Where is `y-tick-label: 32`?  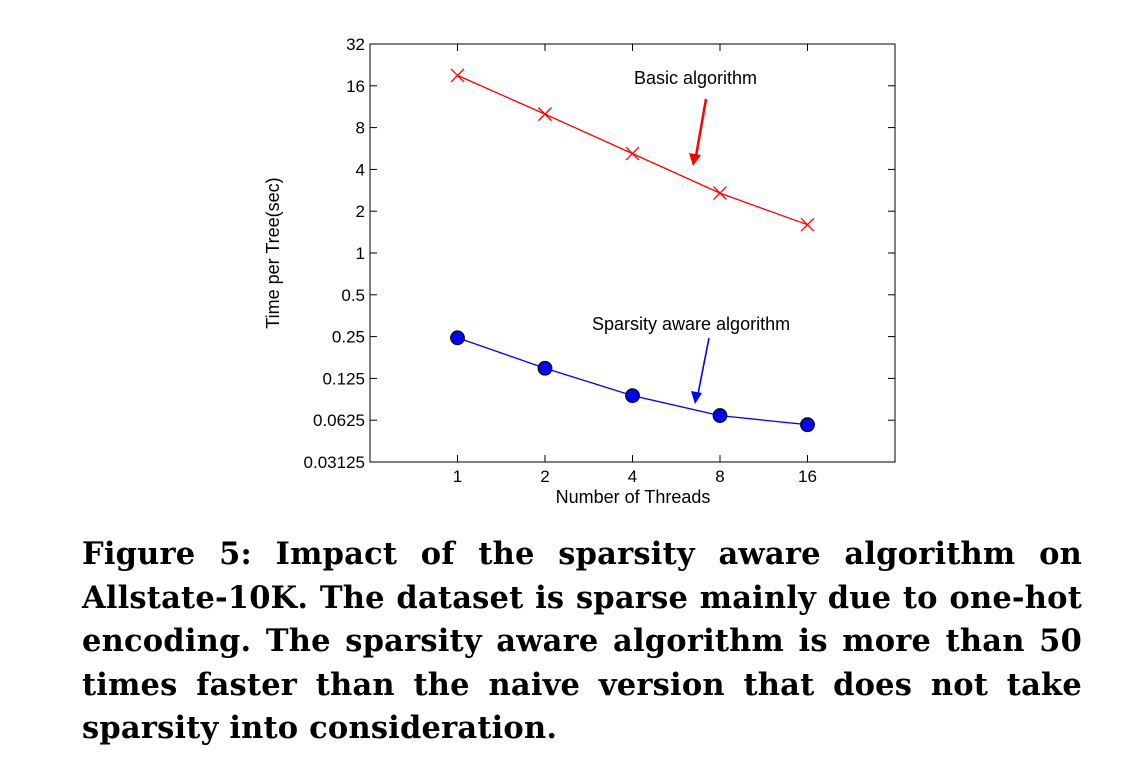
y-tick-label: 32 is located at coordinates (355, 44).